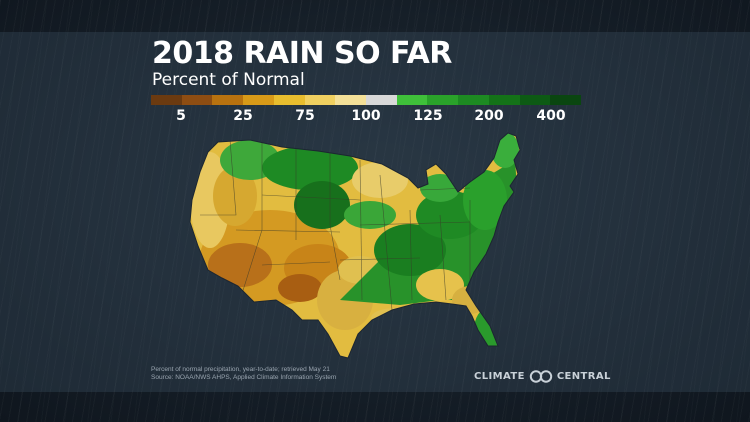 The width and height of the screenshot is (750, 422). I want to click on climate-central-logo-icon, so click(541, 376).